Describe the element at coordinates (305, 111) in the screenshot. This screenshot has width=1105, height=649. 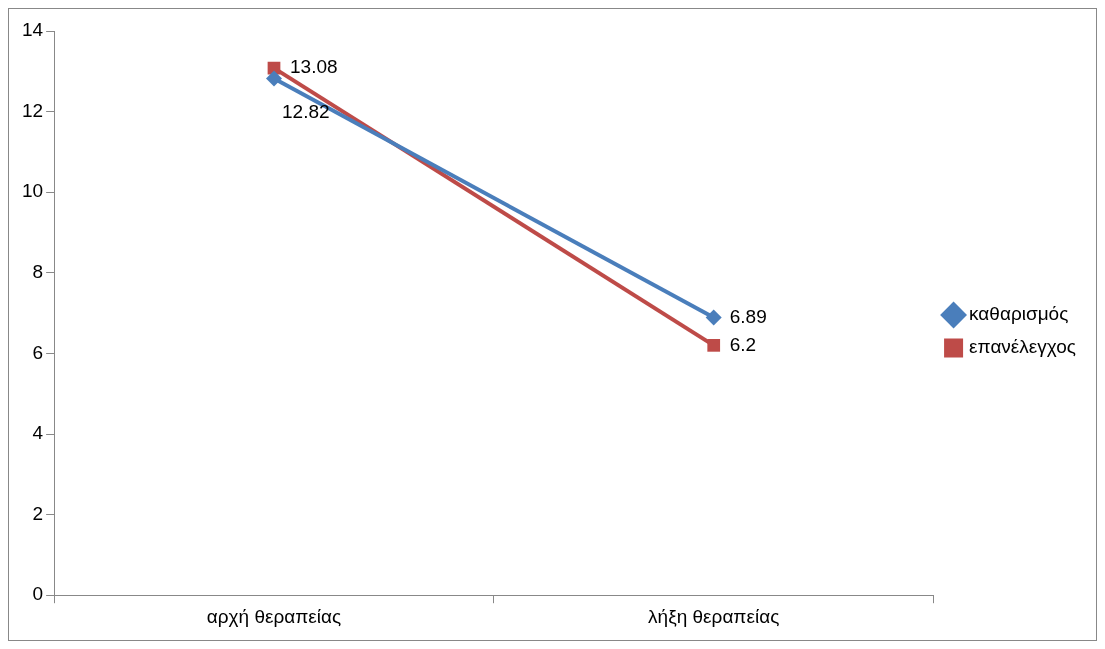
I see `data-label: 12.82` at that location.